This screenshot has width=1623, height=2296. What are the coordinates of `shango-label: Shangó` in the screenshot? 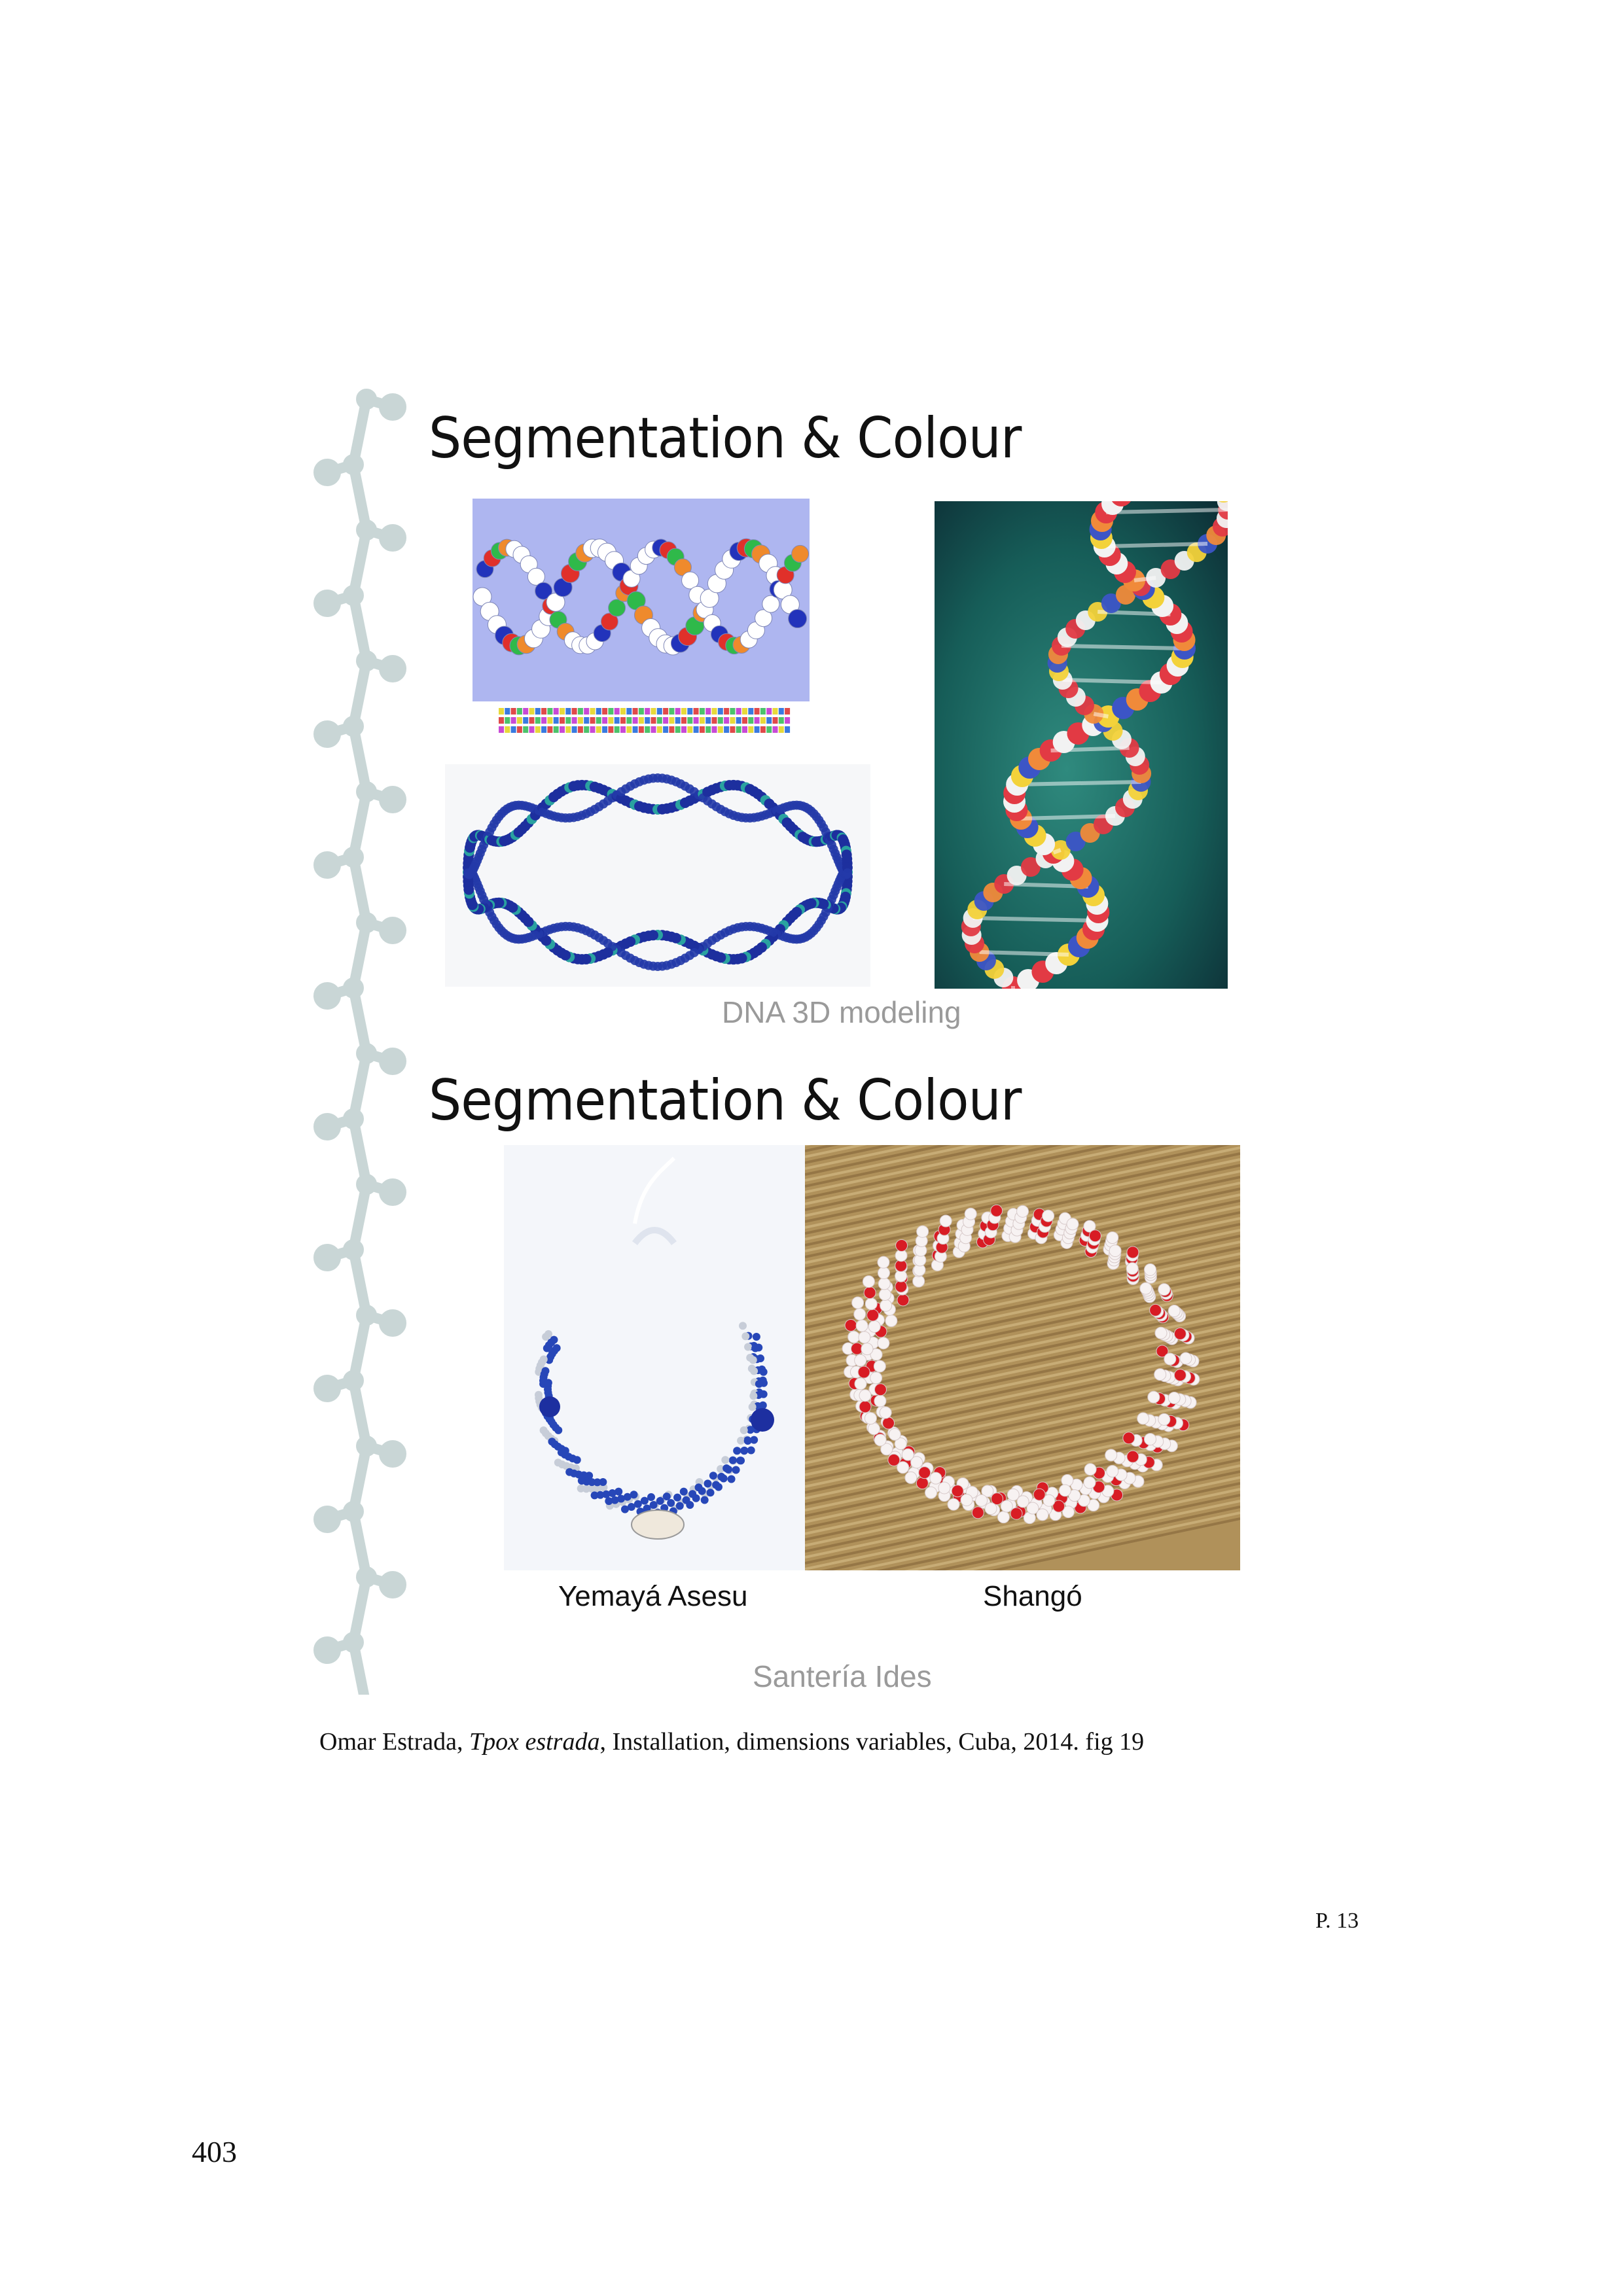 It's located at (1032, 1596).